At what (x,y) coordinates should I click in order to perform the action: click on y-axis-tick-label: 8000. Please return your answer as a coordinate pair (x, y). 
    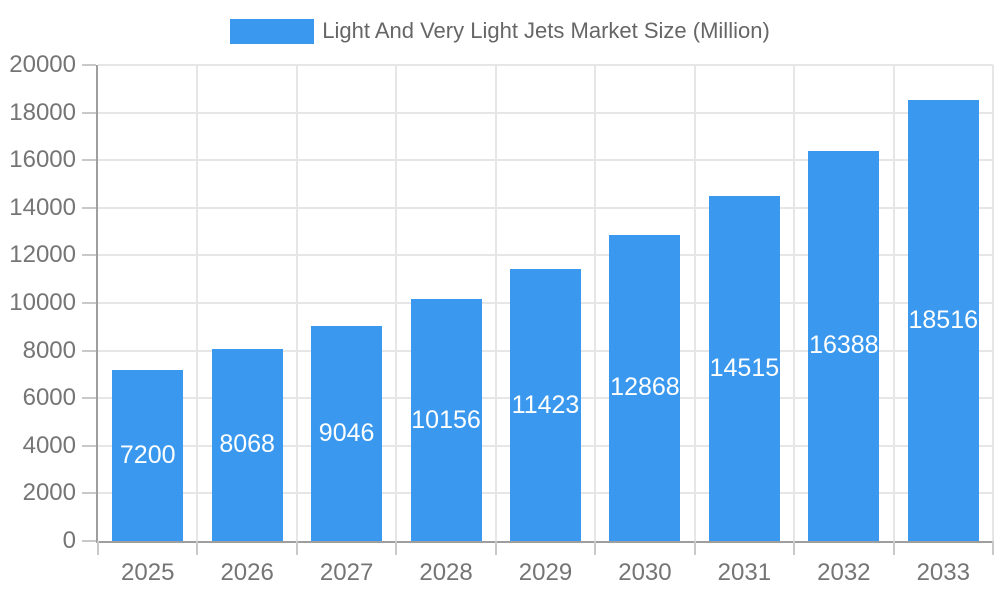
    Looking at the image, I should click on (49, 350).